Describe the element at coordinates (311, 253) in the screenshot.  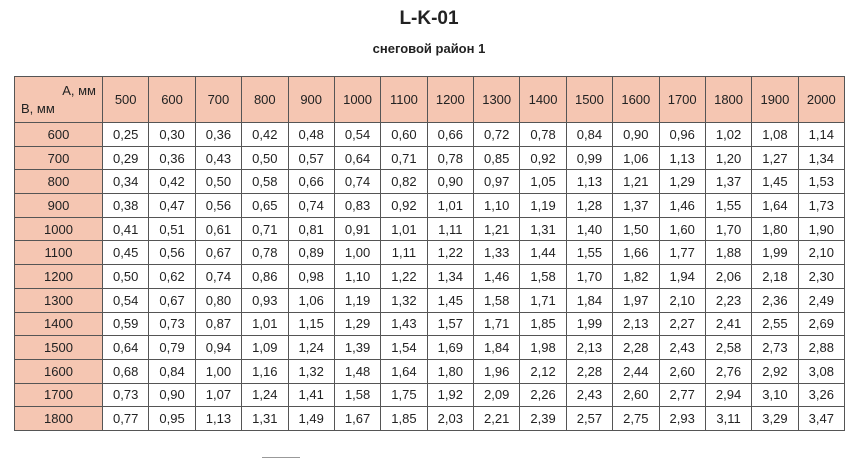
I see `table-cell: 0,89` at that location.